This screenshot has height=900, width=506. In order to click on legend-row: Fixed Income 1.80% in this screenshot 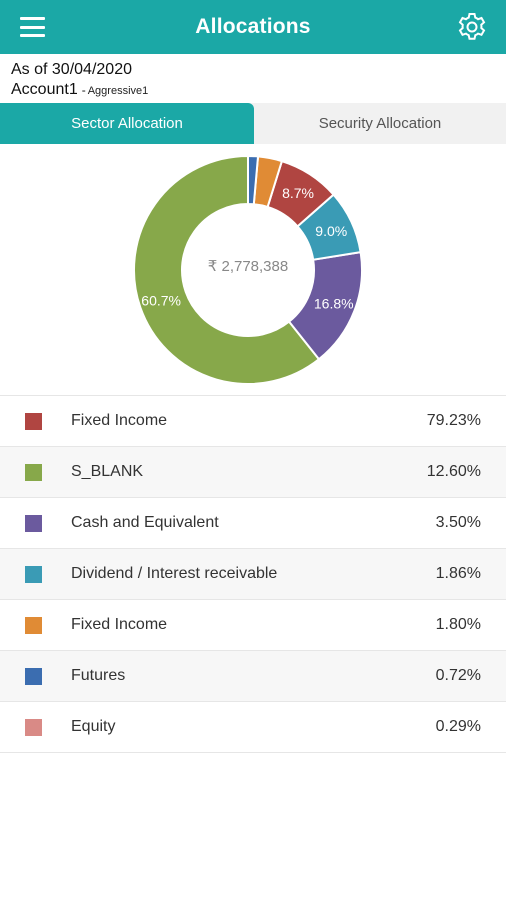, I will do `click(253, 625)`.